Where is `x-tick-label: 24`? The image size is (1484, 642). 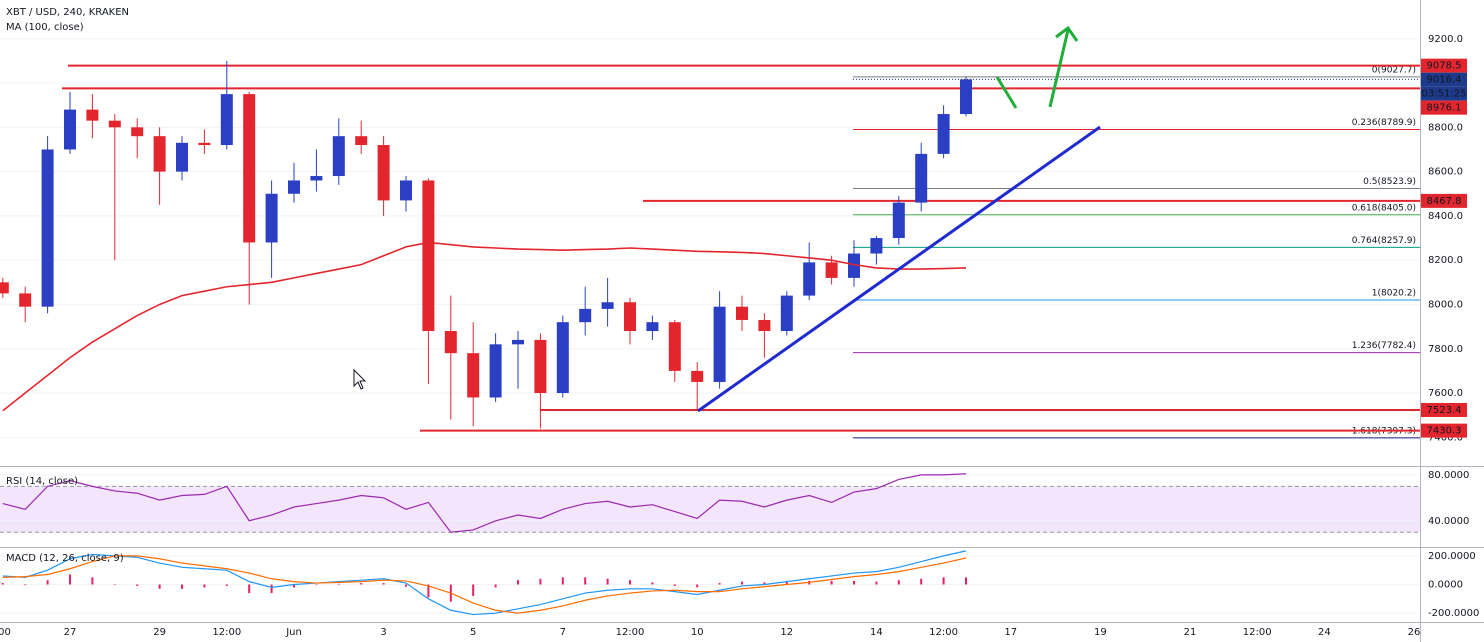
x-tick-label: 24 is located at coordinates (1324, 632).